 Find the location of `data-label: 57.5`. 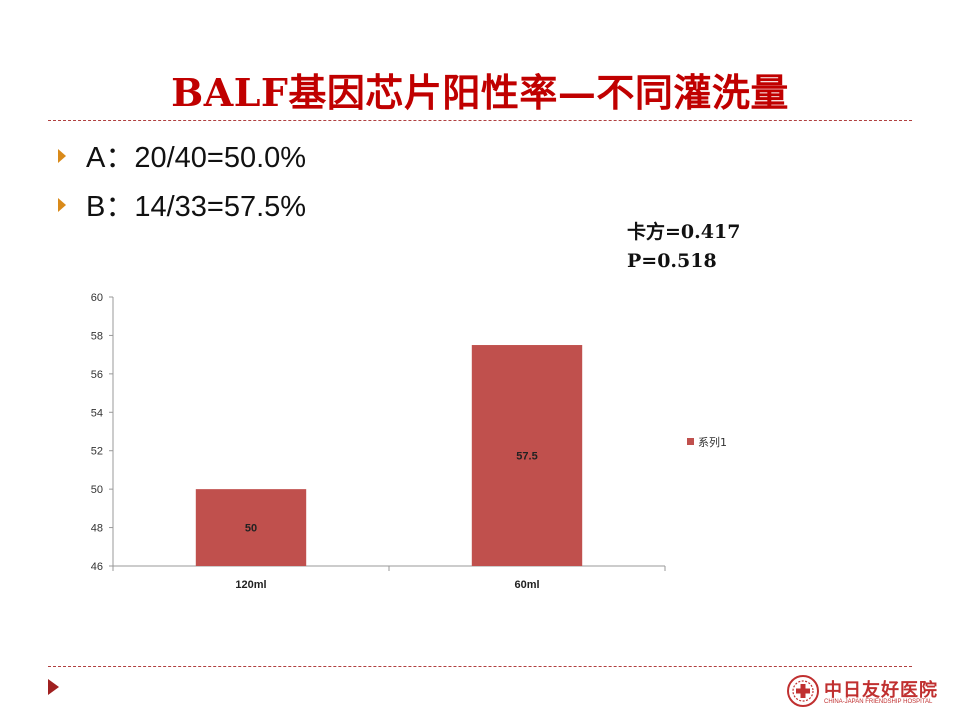

data-label: 57.5 is located at coordinates (526, 457).